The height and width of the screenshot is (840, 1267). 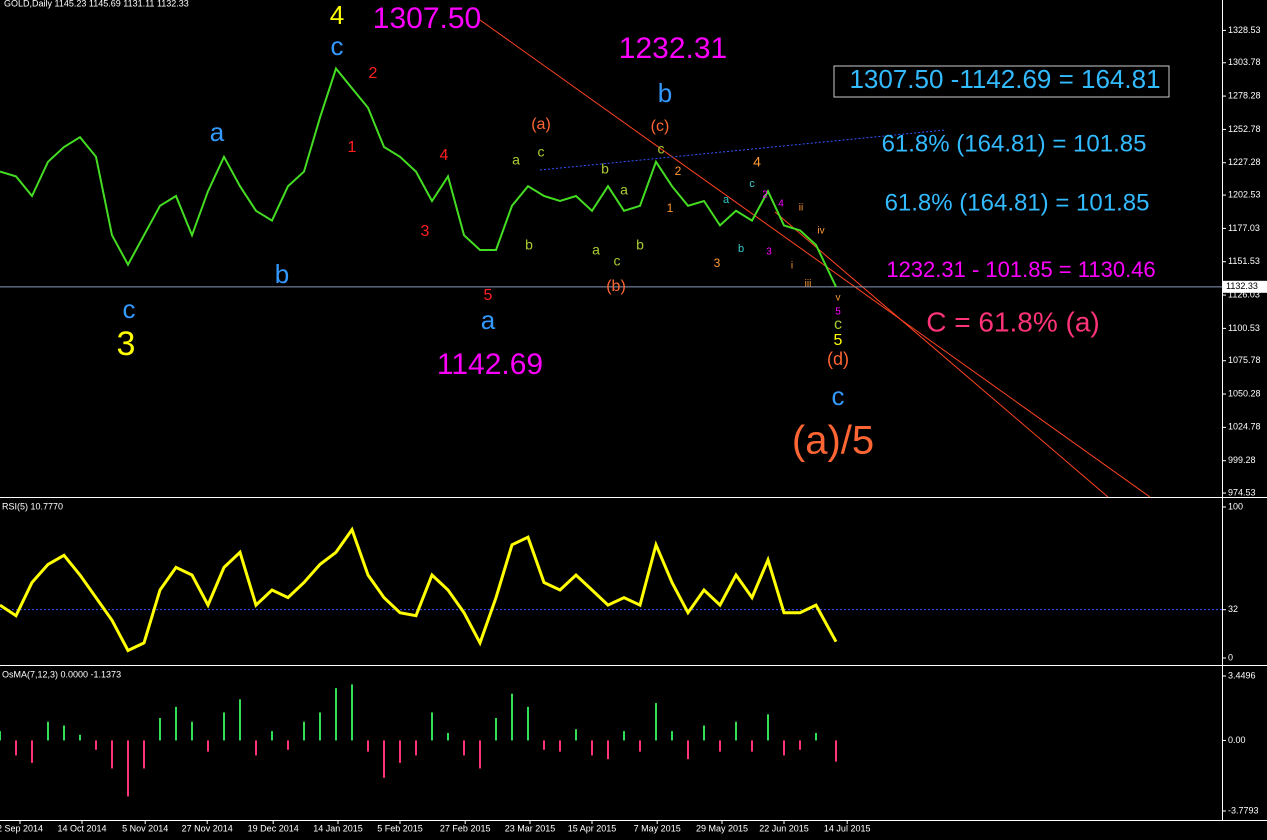 I want to click on x-tick-label: 27 Feb 2015, so click(x=465, y=828).